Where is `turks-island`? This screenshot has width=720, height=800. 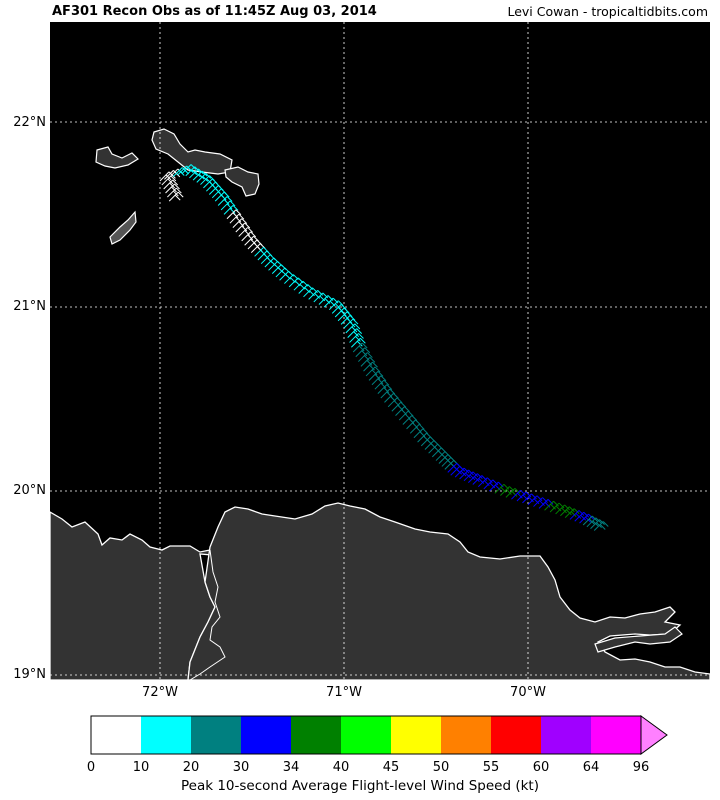
turks-island is located at coordinates (123, 227).